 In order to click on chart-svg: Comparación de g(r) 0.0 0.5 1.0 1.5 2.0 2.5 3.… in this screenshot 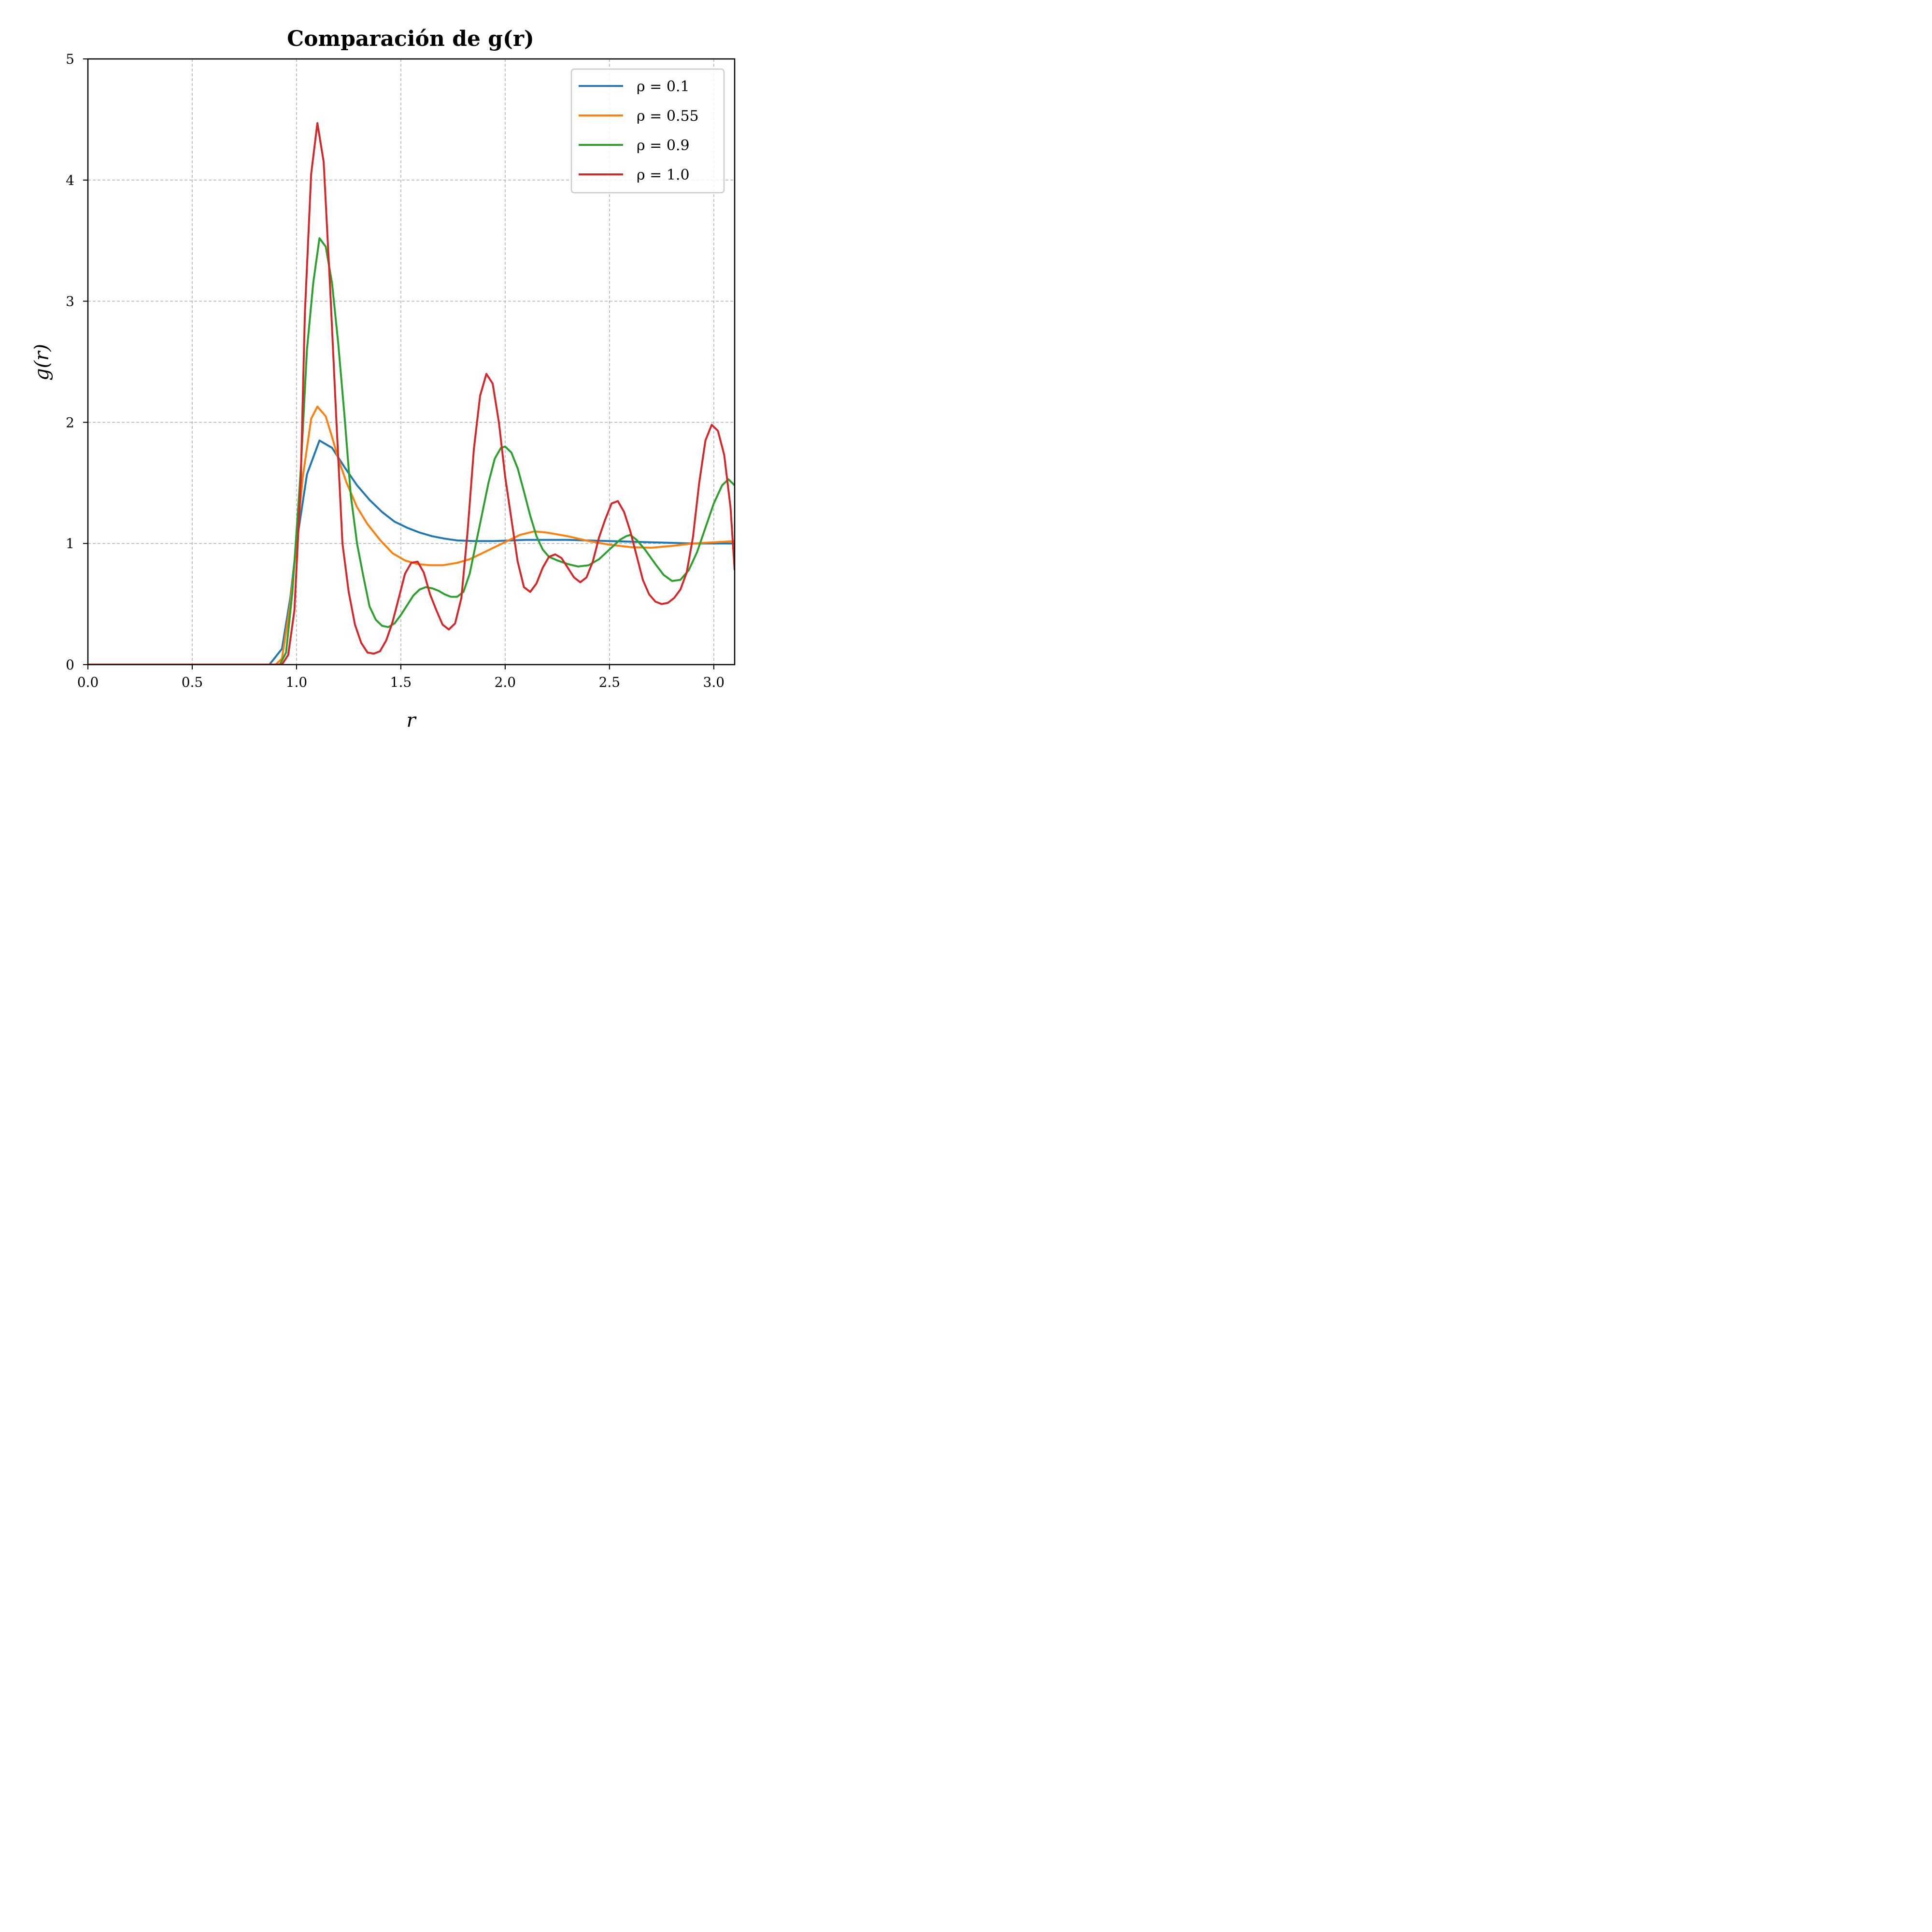, I will do `click(383, 379)`.